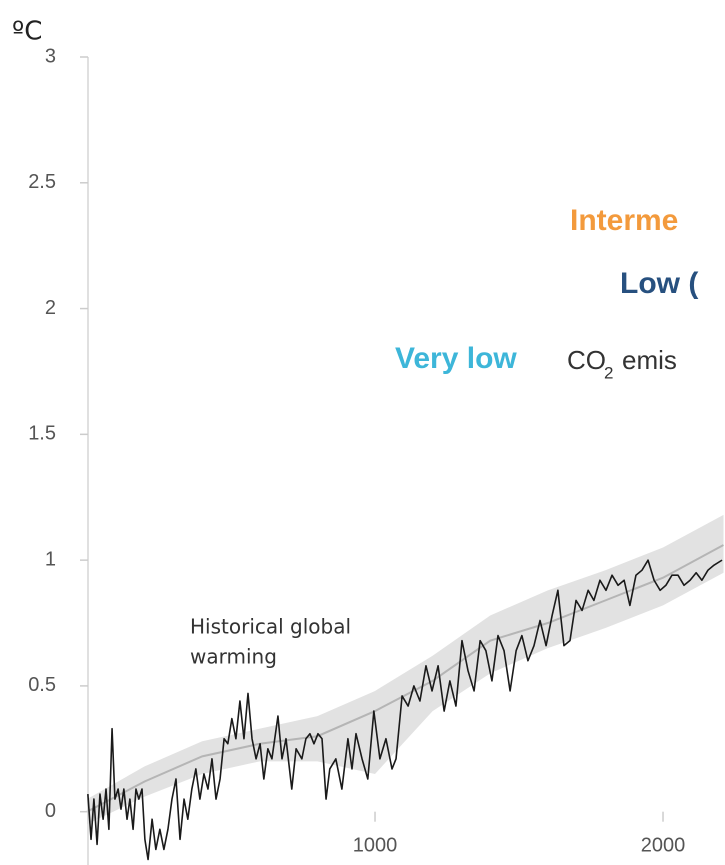  I want to click on annotation: 2, so click(608, 372).